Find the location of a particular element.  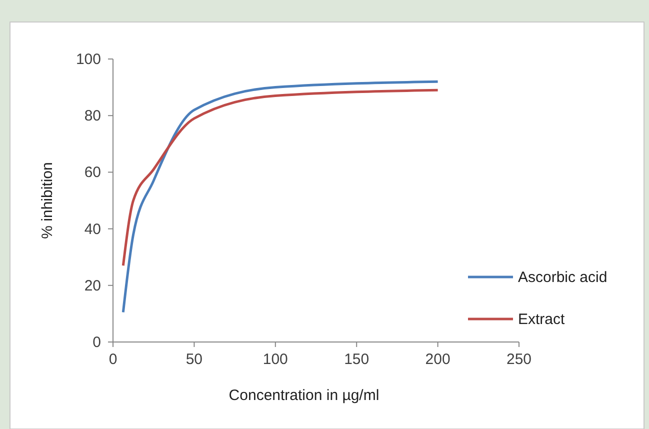

y-tick-label: 0 is located at coordinates (96, 342).